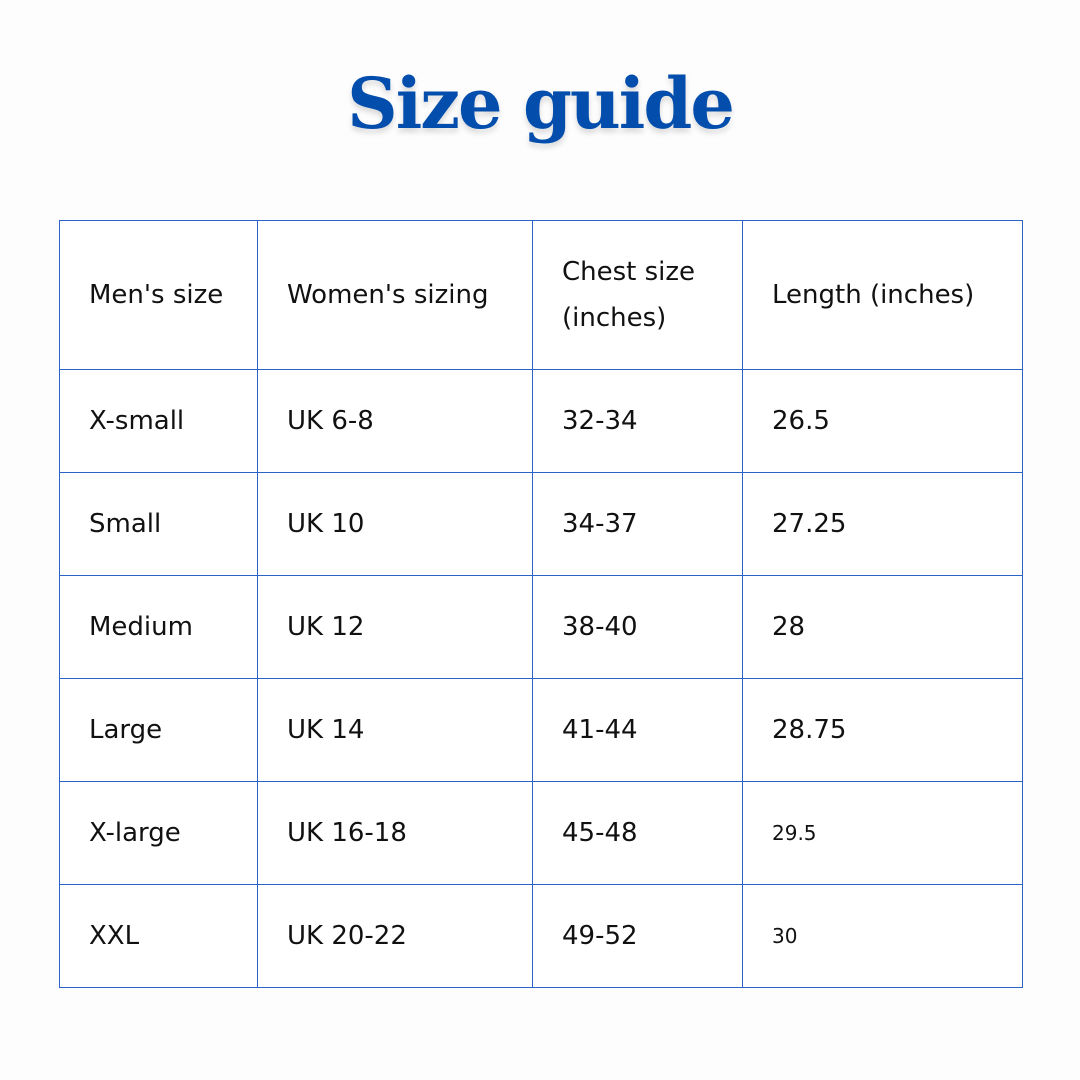 The height and width of the screenshot is (1080, 1080). Describe the element at coordinates (882, 421) in the screenshot. I see `cell-length: 26.5` at that location.